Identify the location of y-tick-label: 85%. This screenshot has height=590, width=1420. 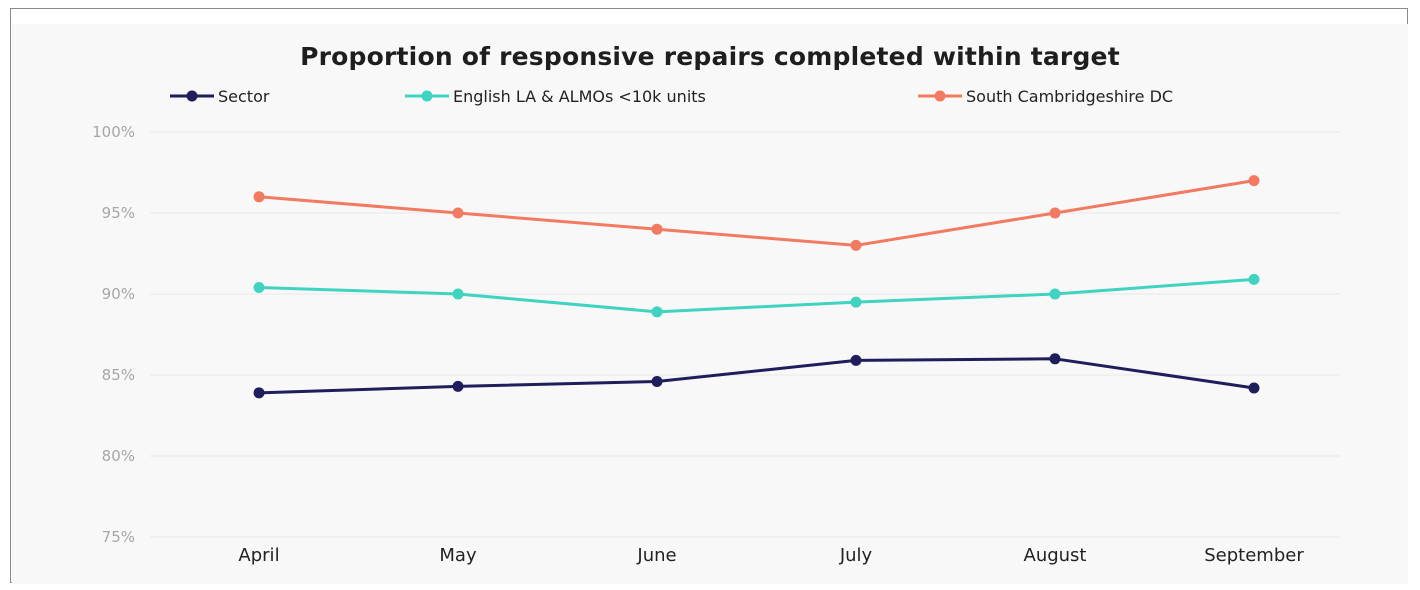
(118, 375).